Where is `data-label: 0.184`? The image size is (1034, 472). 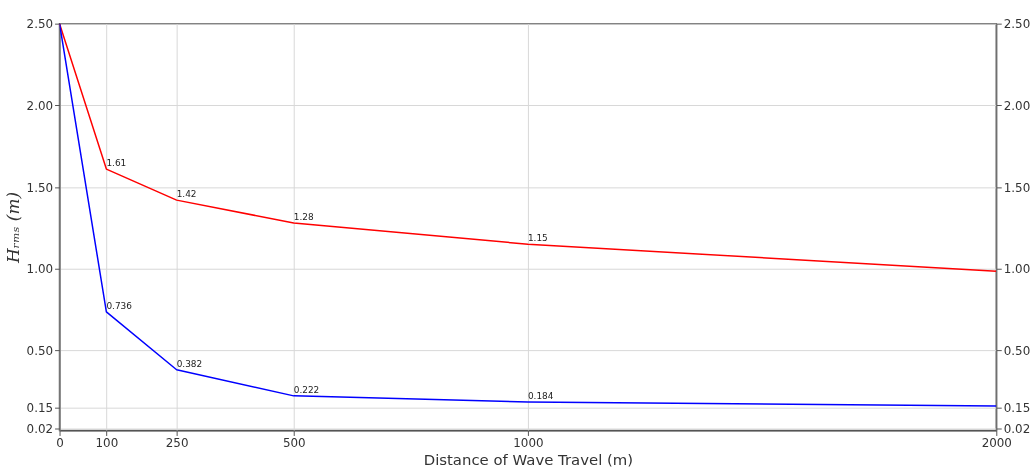 data-label: 0.184 is located at coordinates (540, 396).